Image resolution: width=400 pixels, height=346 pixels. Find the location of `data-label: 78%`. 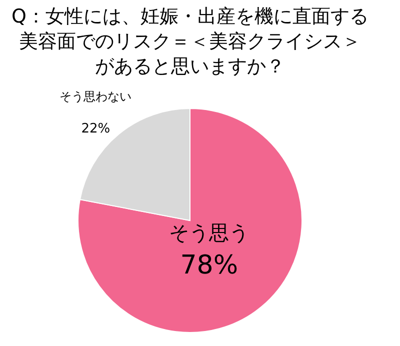

data-label: 78% is located at coordinates (209, 265).